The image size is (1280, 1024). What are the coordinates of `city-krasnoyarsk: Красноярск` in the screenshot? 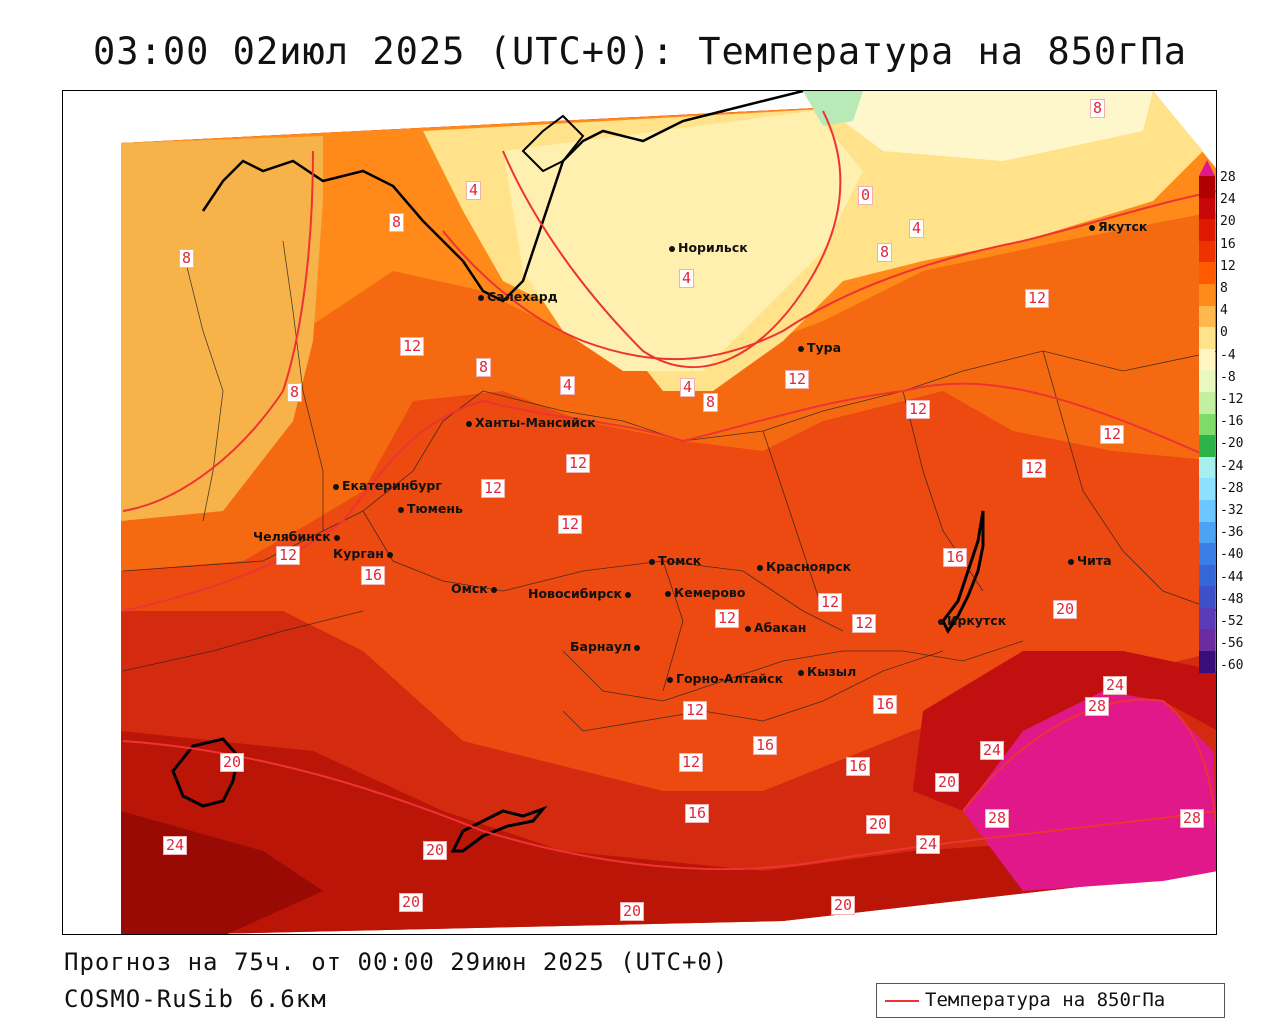 It's located at (804, 566).